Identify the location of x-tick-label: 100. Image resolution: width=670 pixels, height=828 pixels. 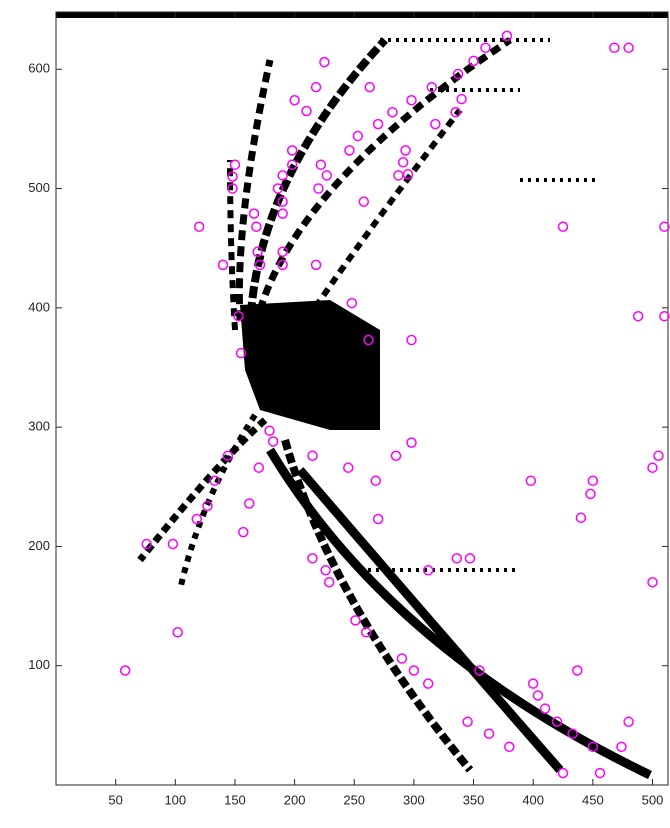
(175, 799).